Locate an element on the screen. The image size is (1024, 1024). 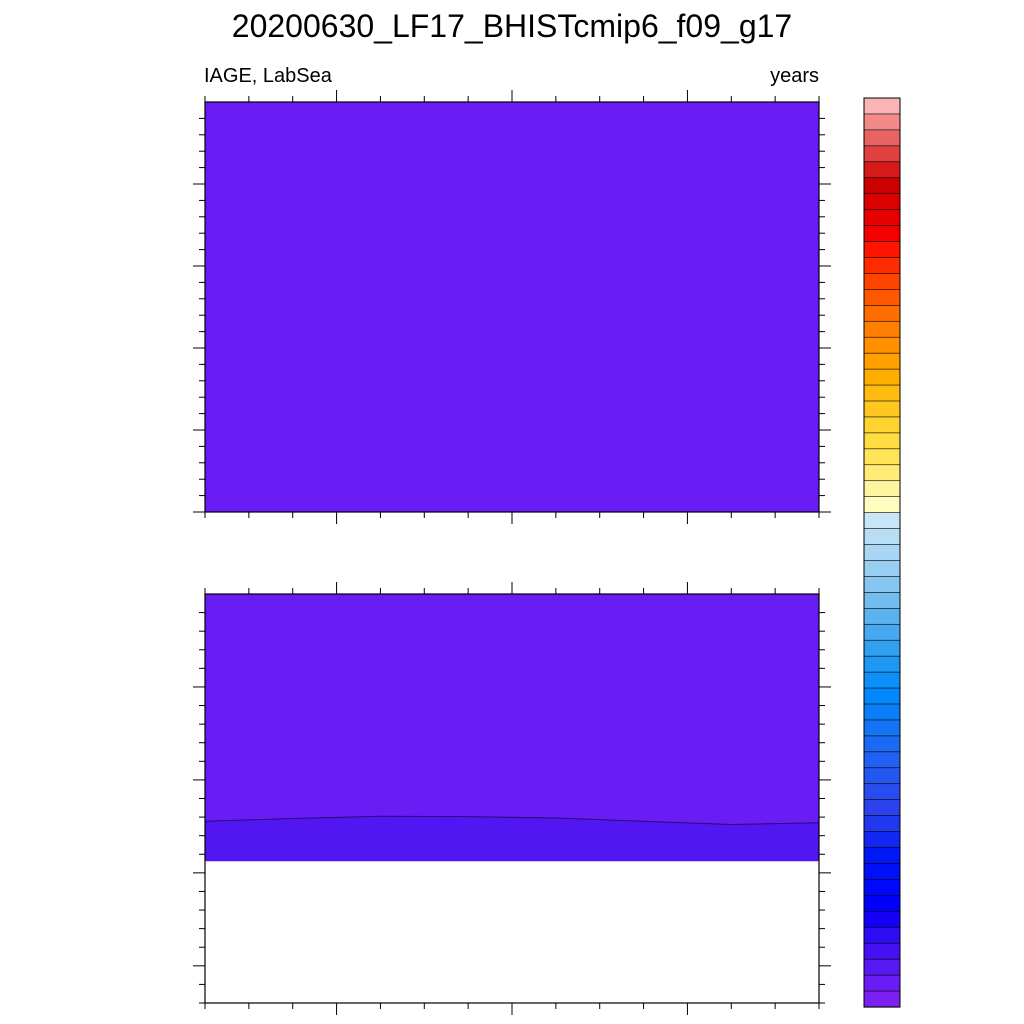
chart-title: 20200630_LF17_BHISTcmip6_f09_g17 is located at coordinates (512, 26).